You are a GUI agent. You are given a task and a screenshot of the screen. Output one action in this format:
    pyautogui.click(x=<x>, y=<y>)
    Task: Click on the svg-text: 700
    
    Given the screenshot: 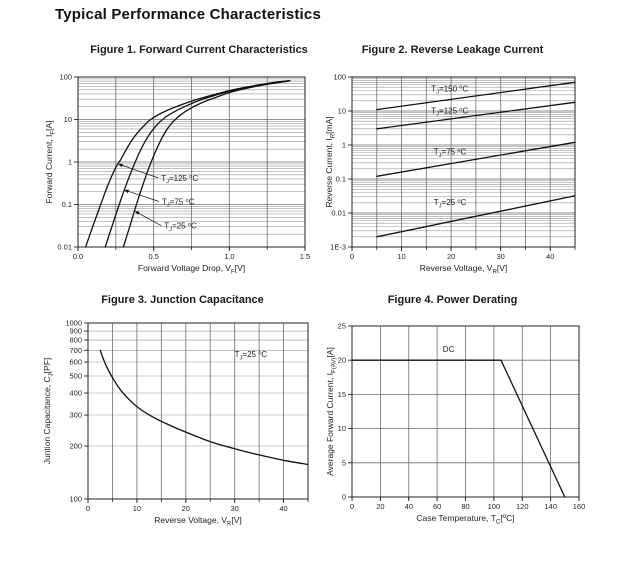 What is the action you would take?
    pyautogui.click(x=75, y=350)
    